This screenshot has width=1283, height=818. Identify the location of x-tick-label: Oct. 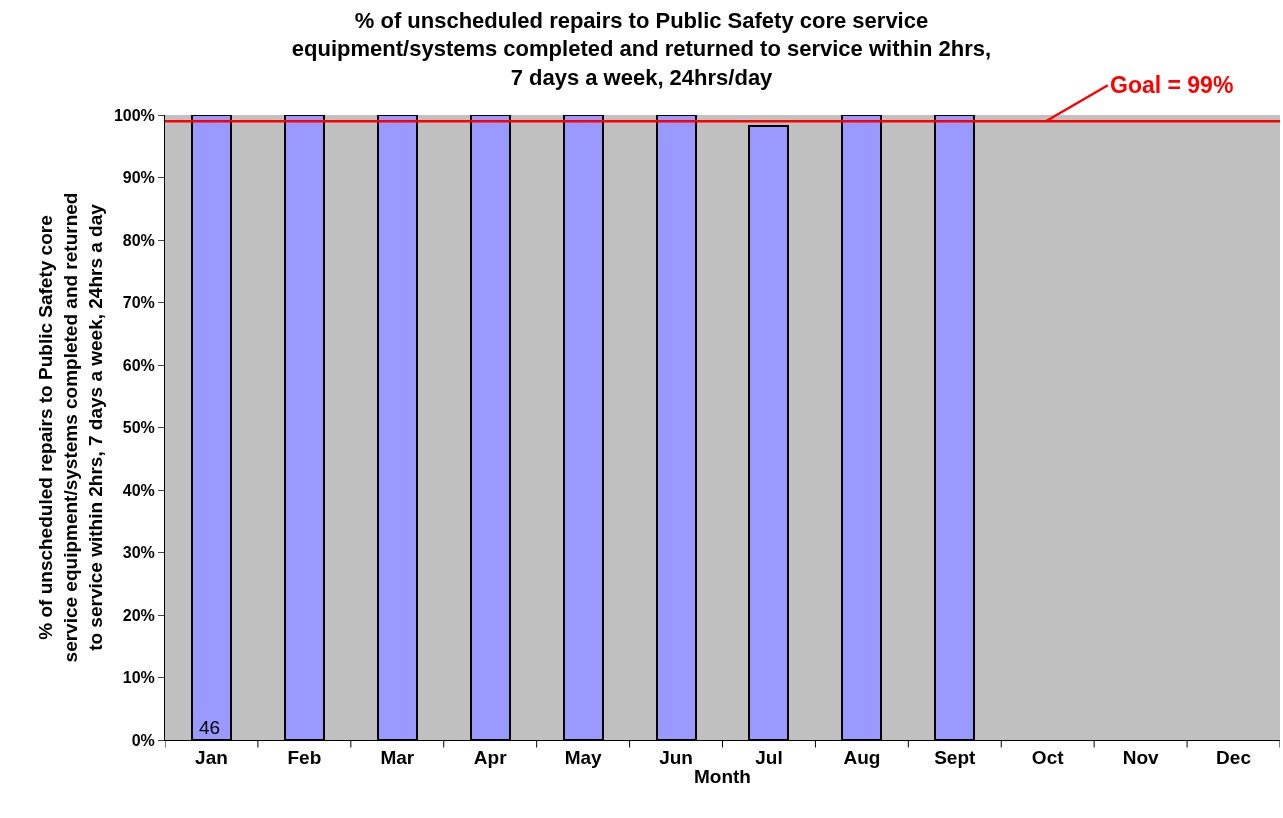
(1048, 757).